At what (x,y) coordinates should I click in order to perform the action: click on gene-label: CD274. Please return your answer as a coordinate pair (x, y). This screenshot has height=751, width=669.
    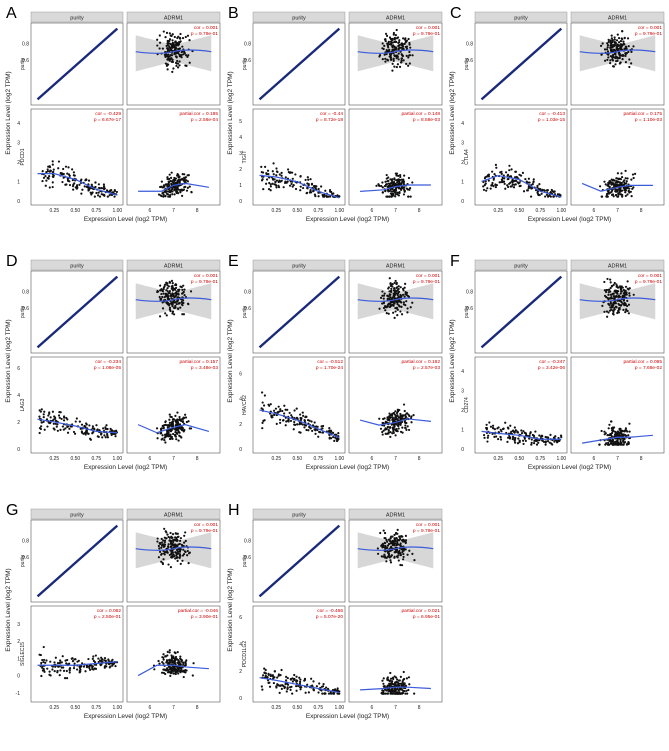
    Looking at the image, I should click on (467, 405).